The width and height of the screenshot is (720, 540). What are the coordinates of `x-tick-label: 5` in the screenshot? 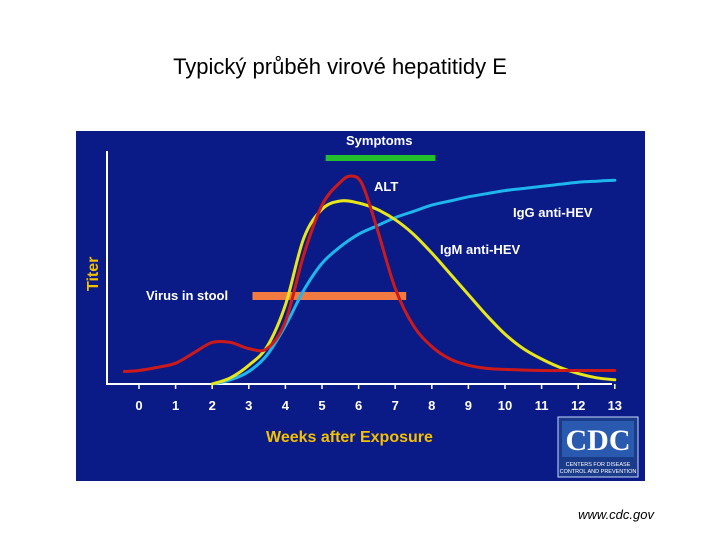 It's located at (321, 405).